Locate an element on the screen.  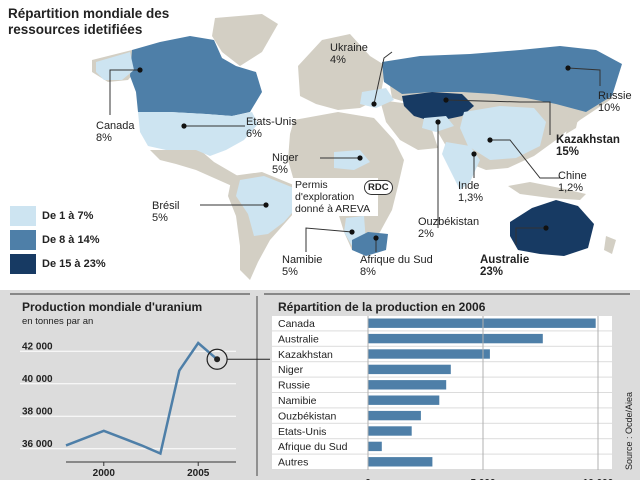
ukraine-region is located at coordinates (377, 98).